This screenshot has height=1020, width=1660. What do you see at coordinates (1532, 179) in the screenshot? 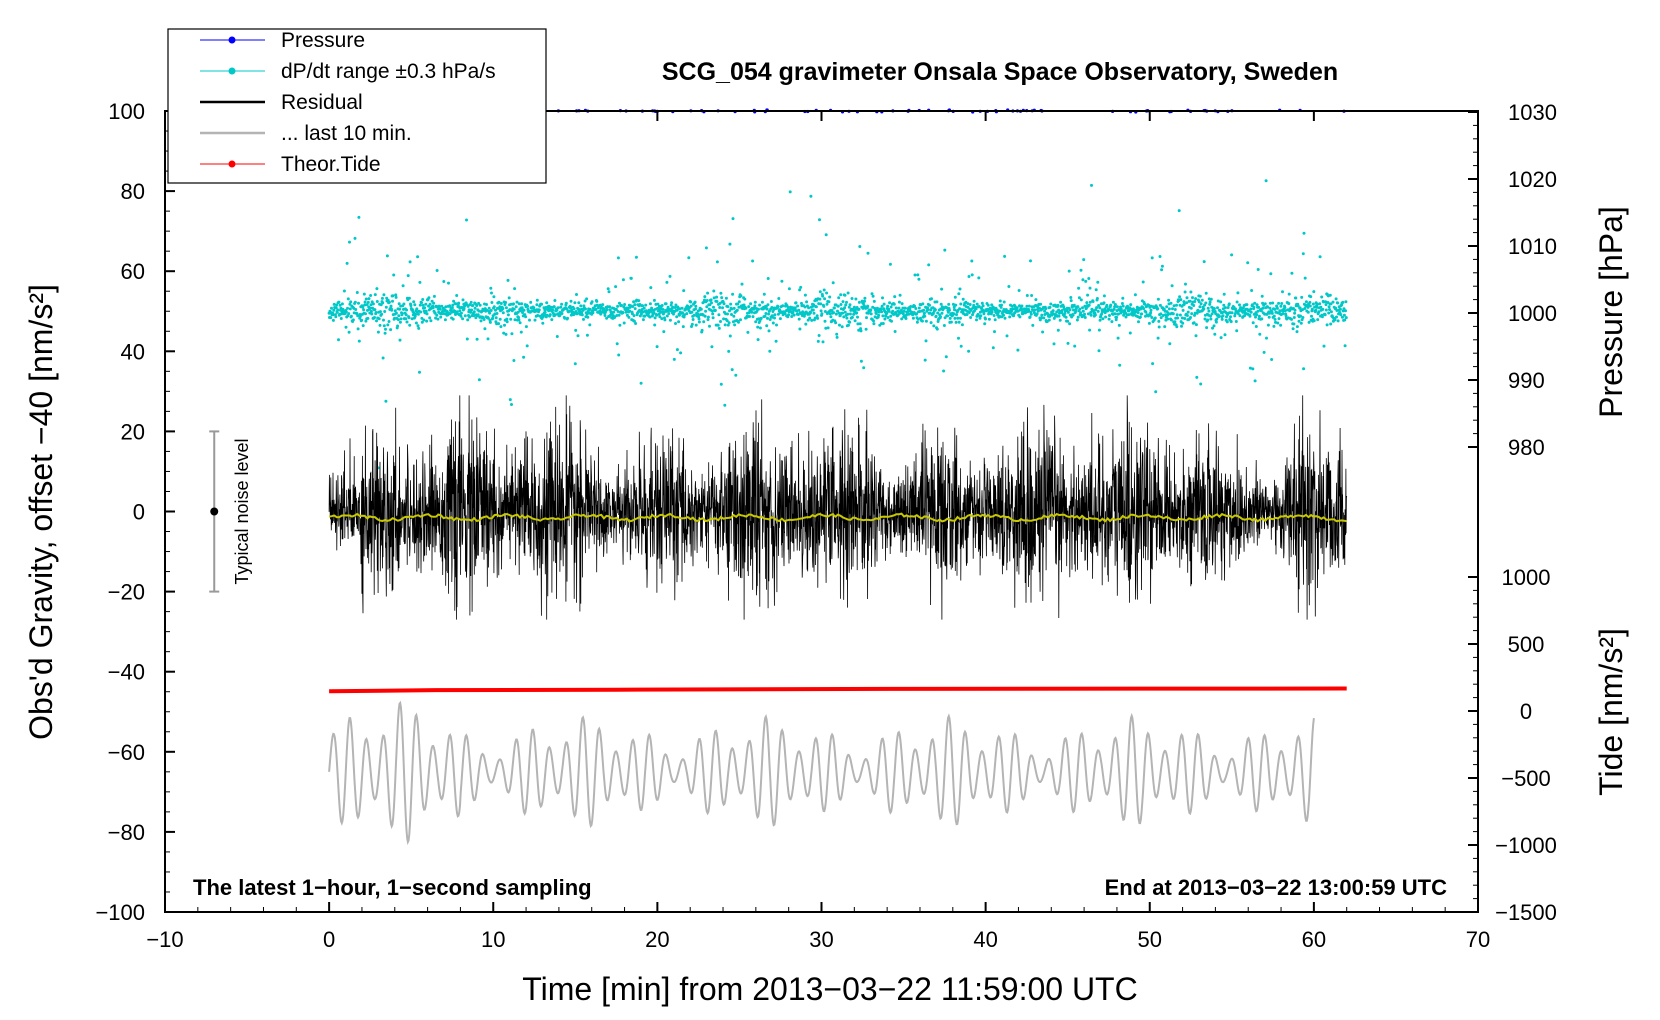
I see `pressure-tick-label: 1020` at bounding box center [1532, 179].